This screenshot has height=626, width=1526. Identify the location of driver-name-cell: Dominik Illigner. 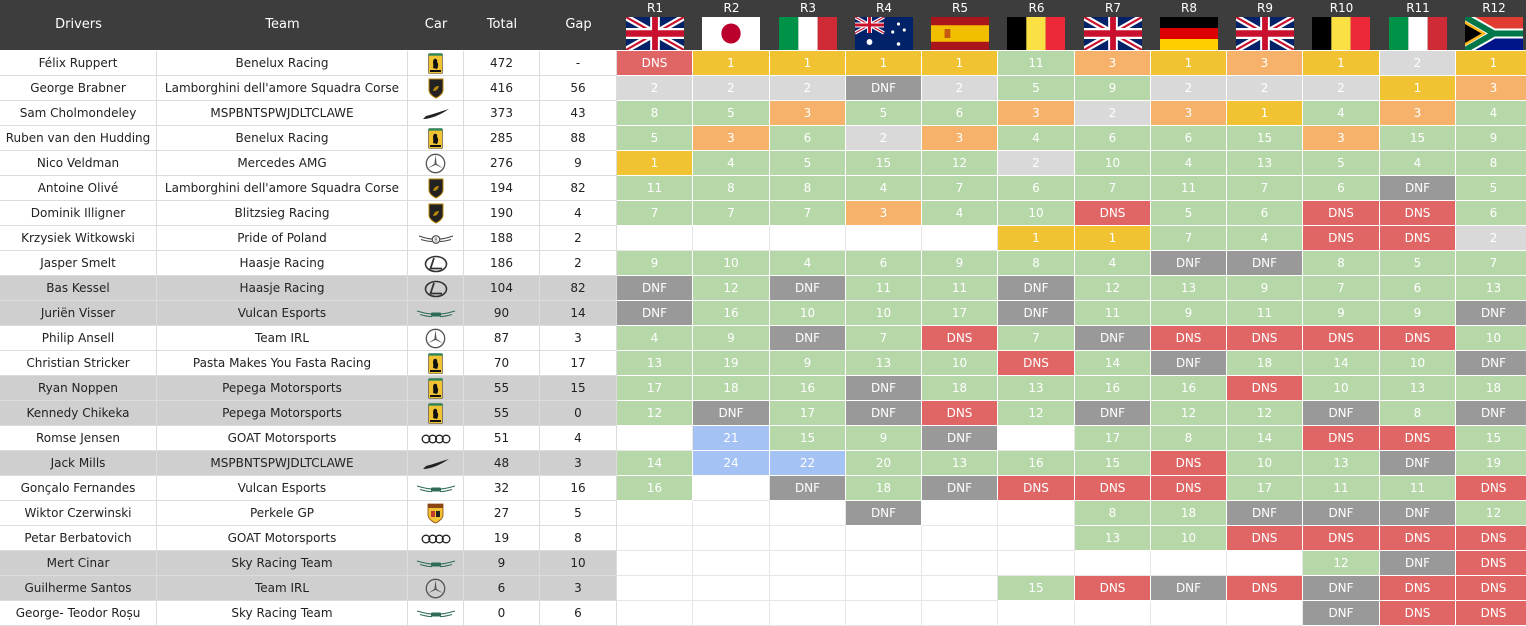
(78, 213).